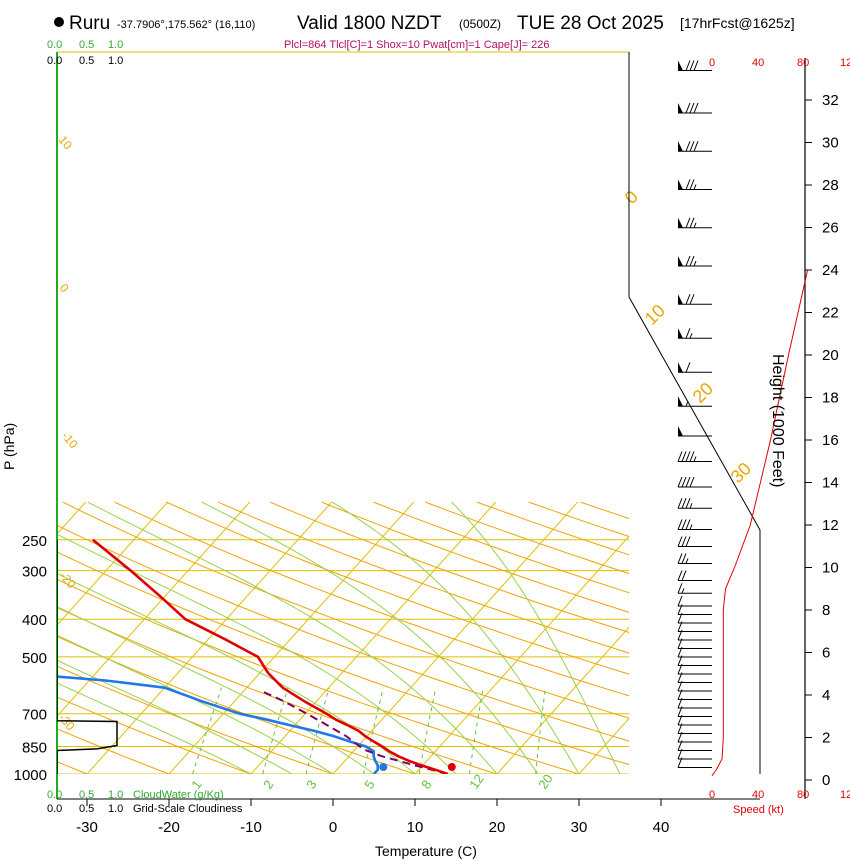 Image resolution: width=850 pixels, height=860 pixels. What do you see at coordinates (480, 24) in the screenshot?
I see `valid-utc: (0500Z)` at bounding box center [480, 24].